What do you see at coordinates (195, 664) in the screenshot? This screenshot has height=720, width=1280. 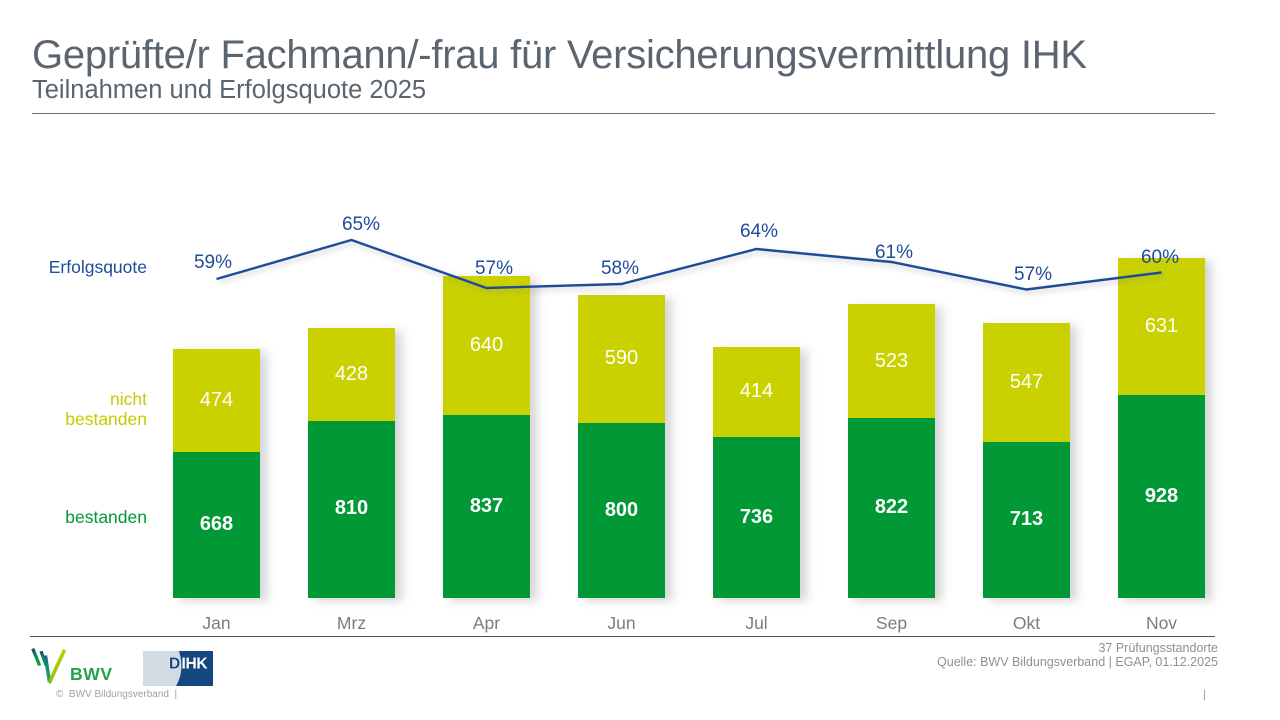 I see `svg-text: IHK` at bounding box center [195, 664].